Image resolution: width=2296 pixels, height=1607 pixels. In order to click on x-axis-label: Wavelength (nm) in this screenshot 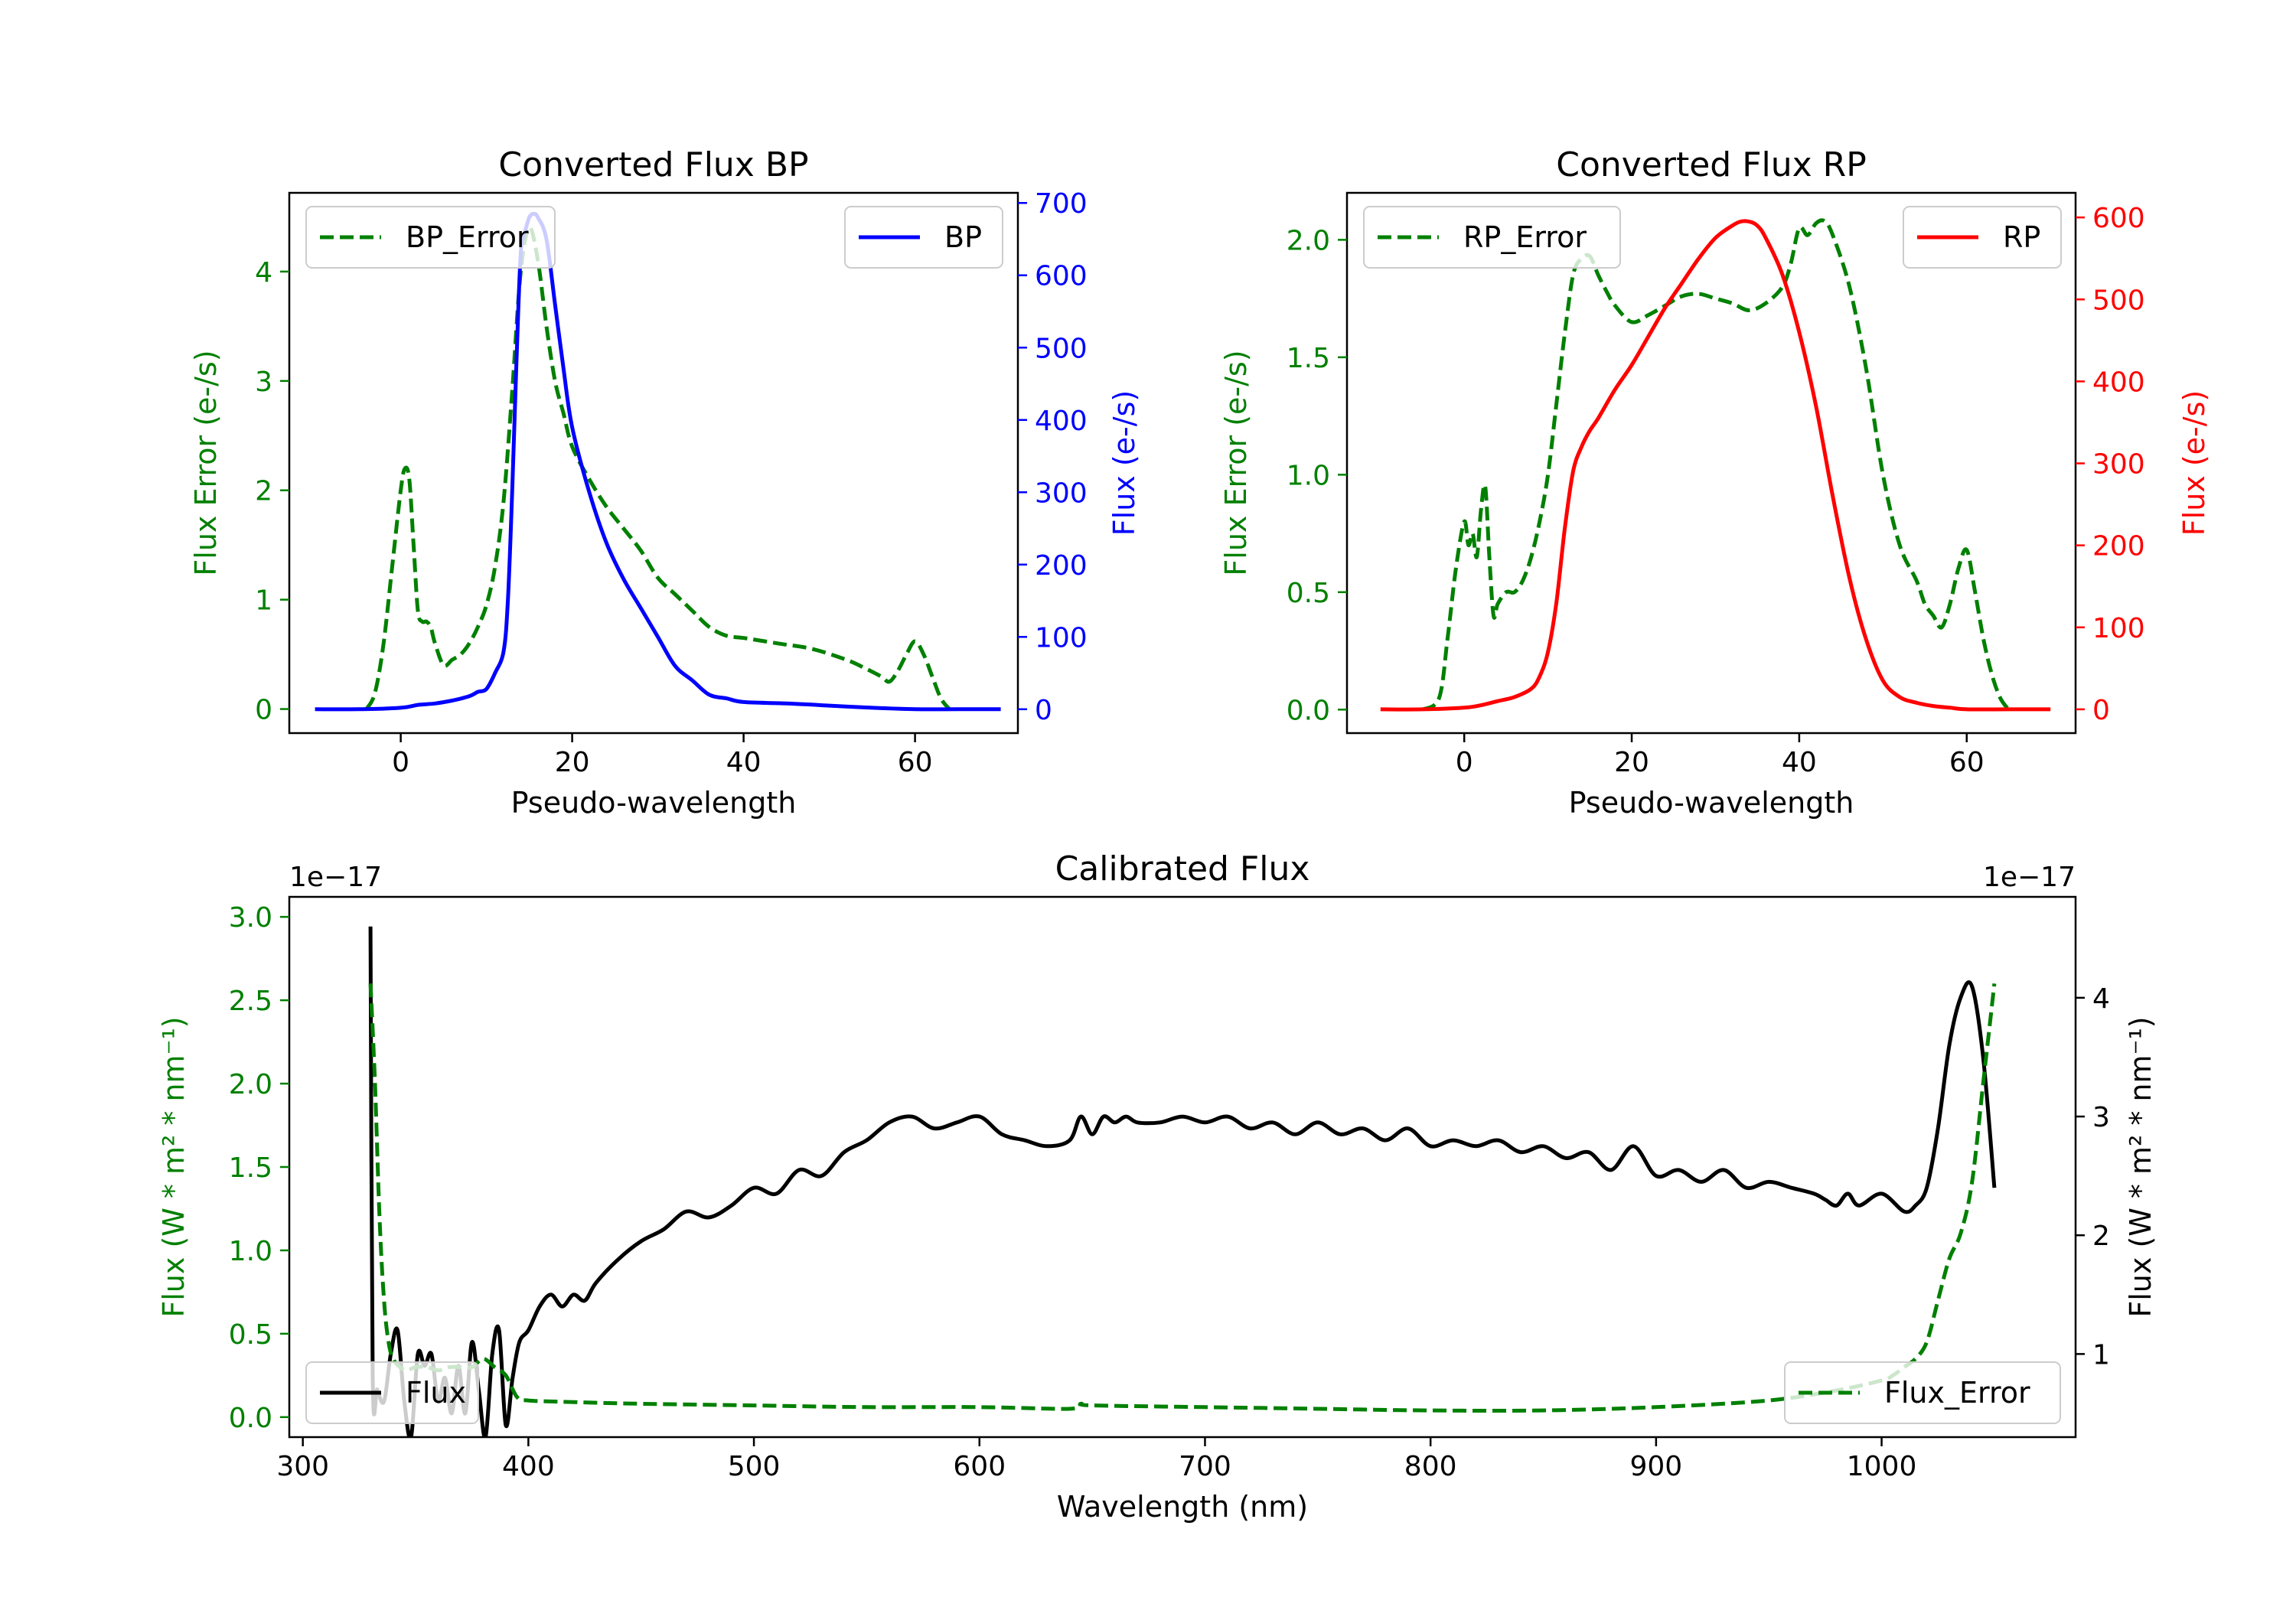, I will do `click(1182, 1507)`.